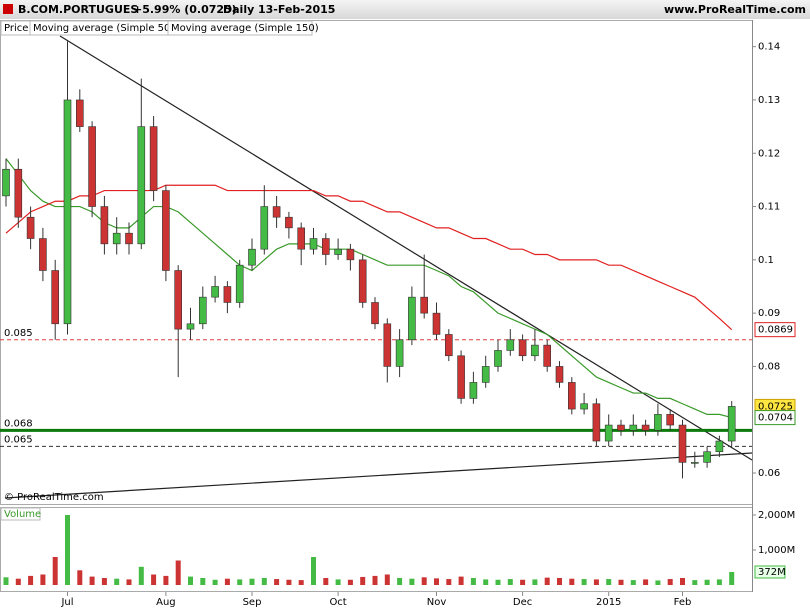 The width and height of the screenshot is (810, 610). What do you see at coordinates (437, 602) in the screenshot?
I see `x-tick-label: Nov` at bounding box center [437, 602].